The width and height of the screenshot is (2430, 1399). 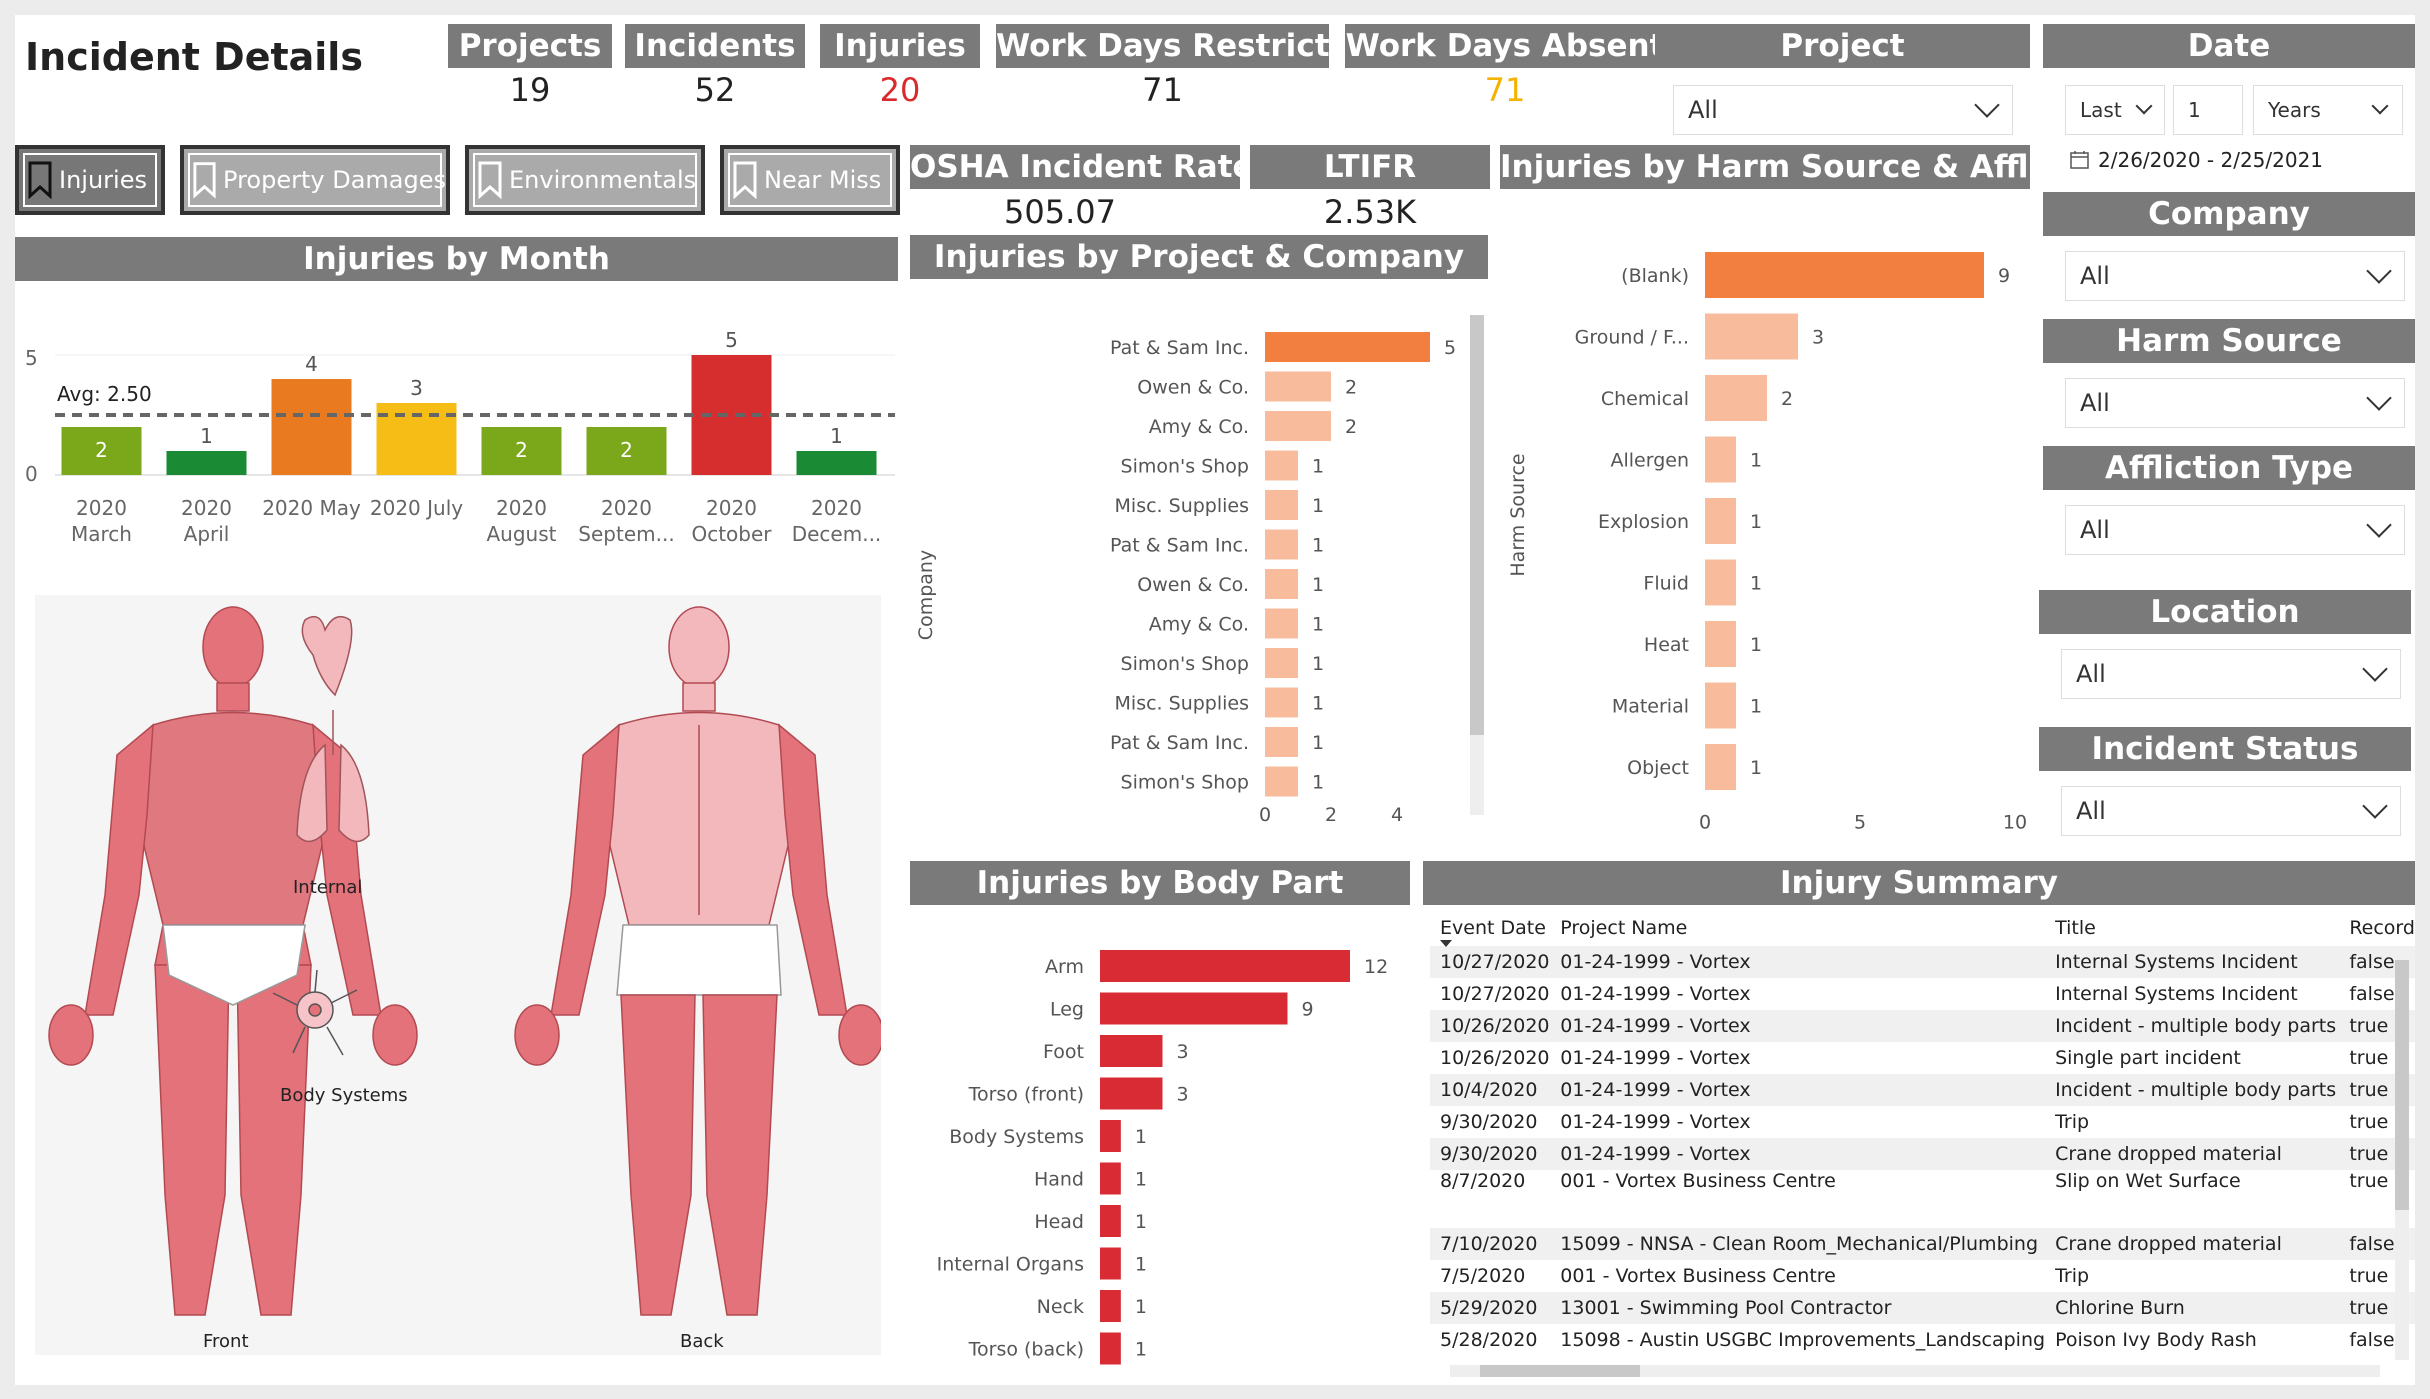 What do you see at coordinates (194, 57) in the screenshot?
I see `page-title: Incident Details` at bounding box center [194, 57].